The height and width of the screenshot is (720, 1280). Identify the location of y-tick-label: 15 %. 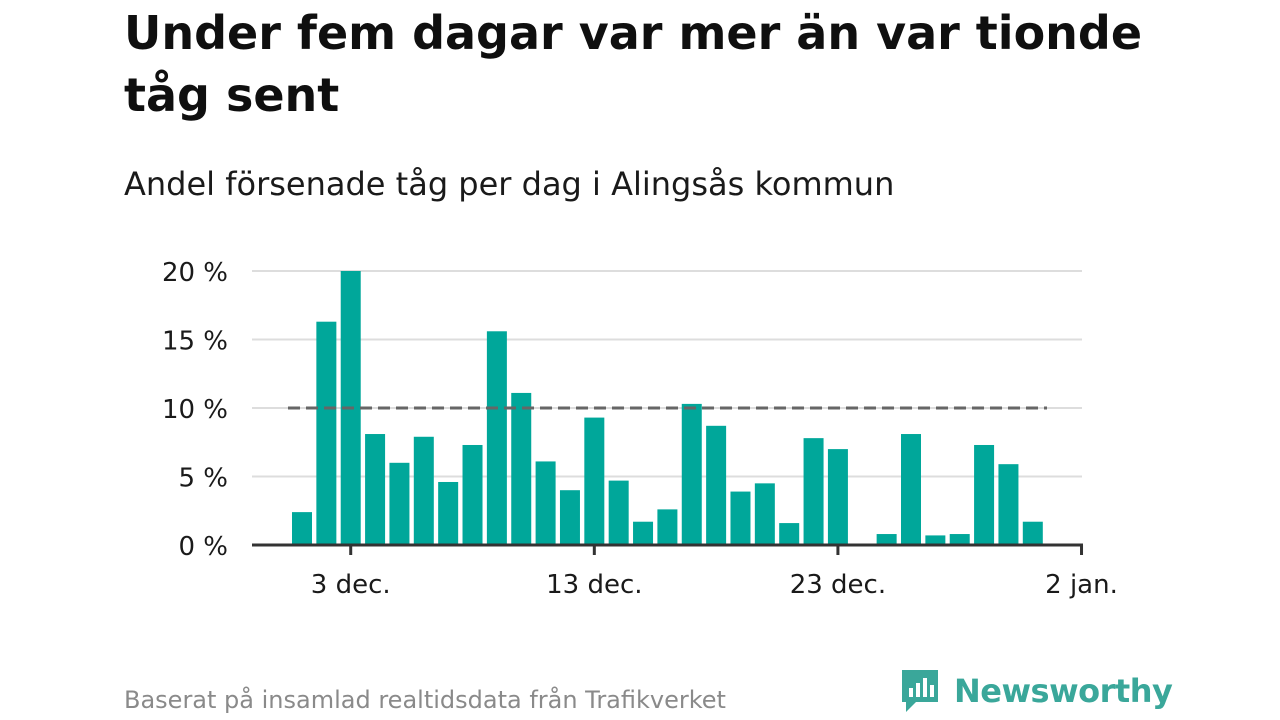
(195, 342).